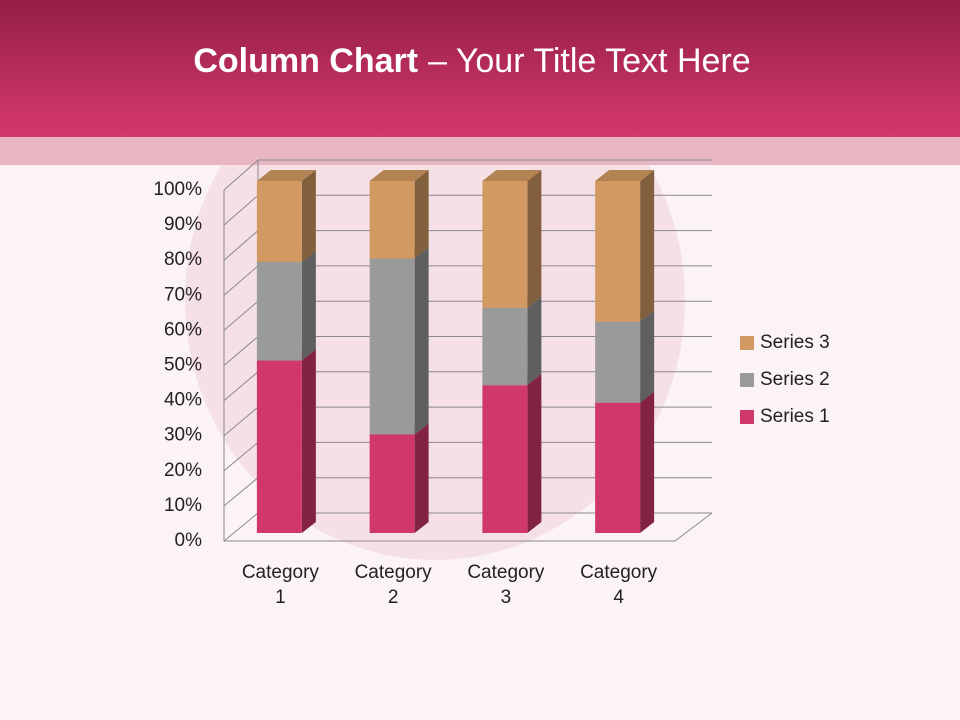 This screenshot has width=960, height=720. What do you see at coordinates (183, 329) in the screenshot?
I see `y-tick-label: 60%` at bounding box center [183, 329].